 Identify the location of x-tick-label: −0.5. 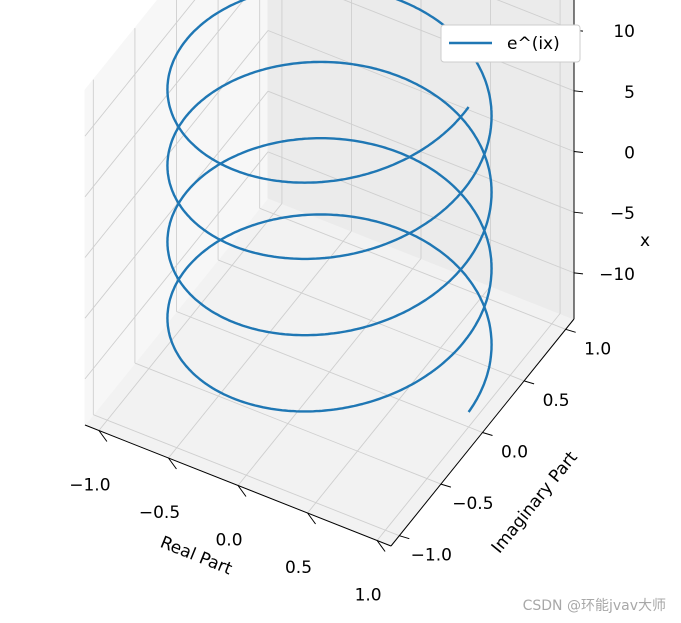
(159, 513).